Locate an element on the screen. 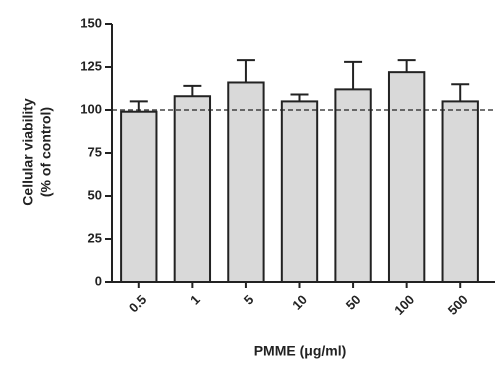 The height and width of the screenshot is (373, 503). x-axis-title: PMME (μg/ml) is located at coordinates (300, 351).